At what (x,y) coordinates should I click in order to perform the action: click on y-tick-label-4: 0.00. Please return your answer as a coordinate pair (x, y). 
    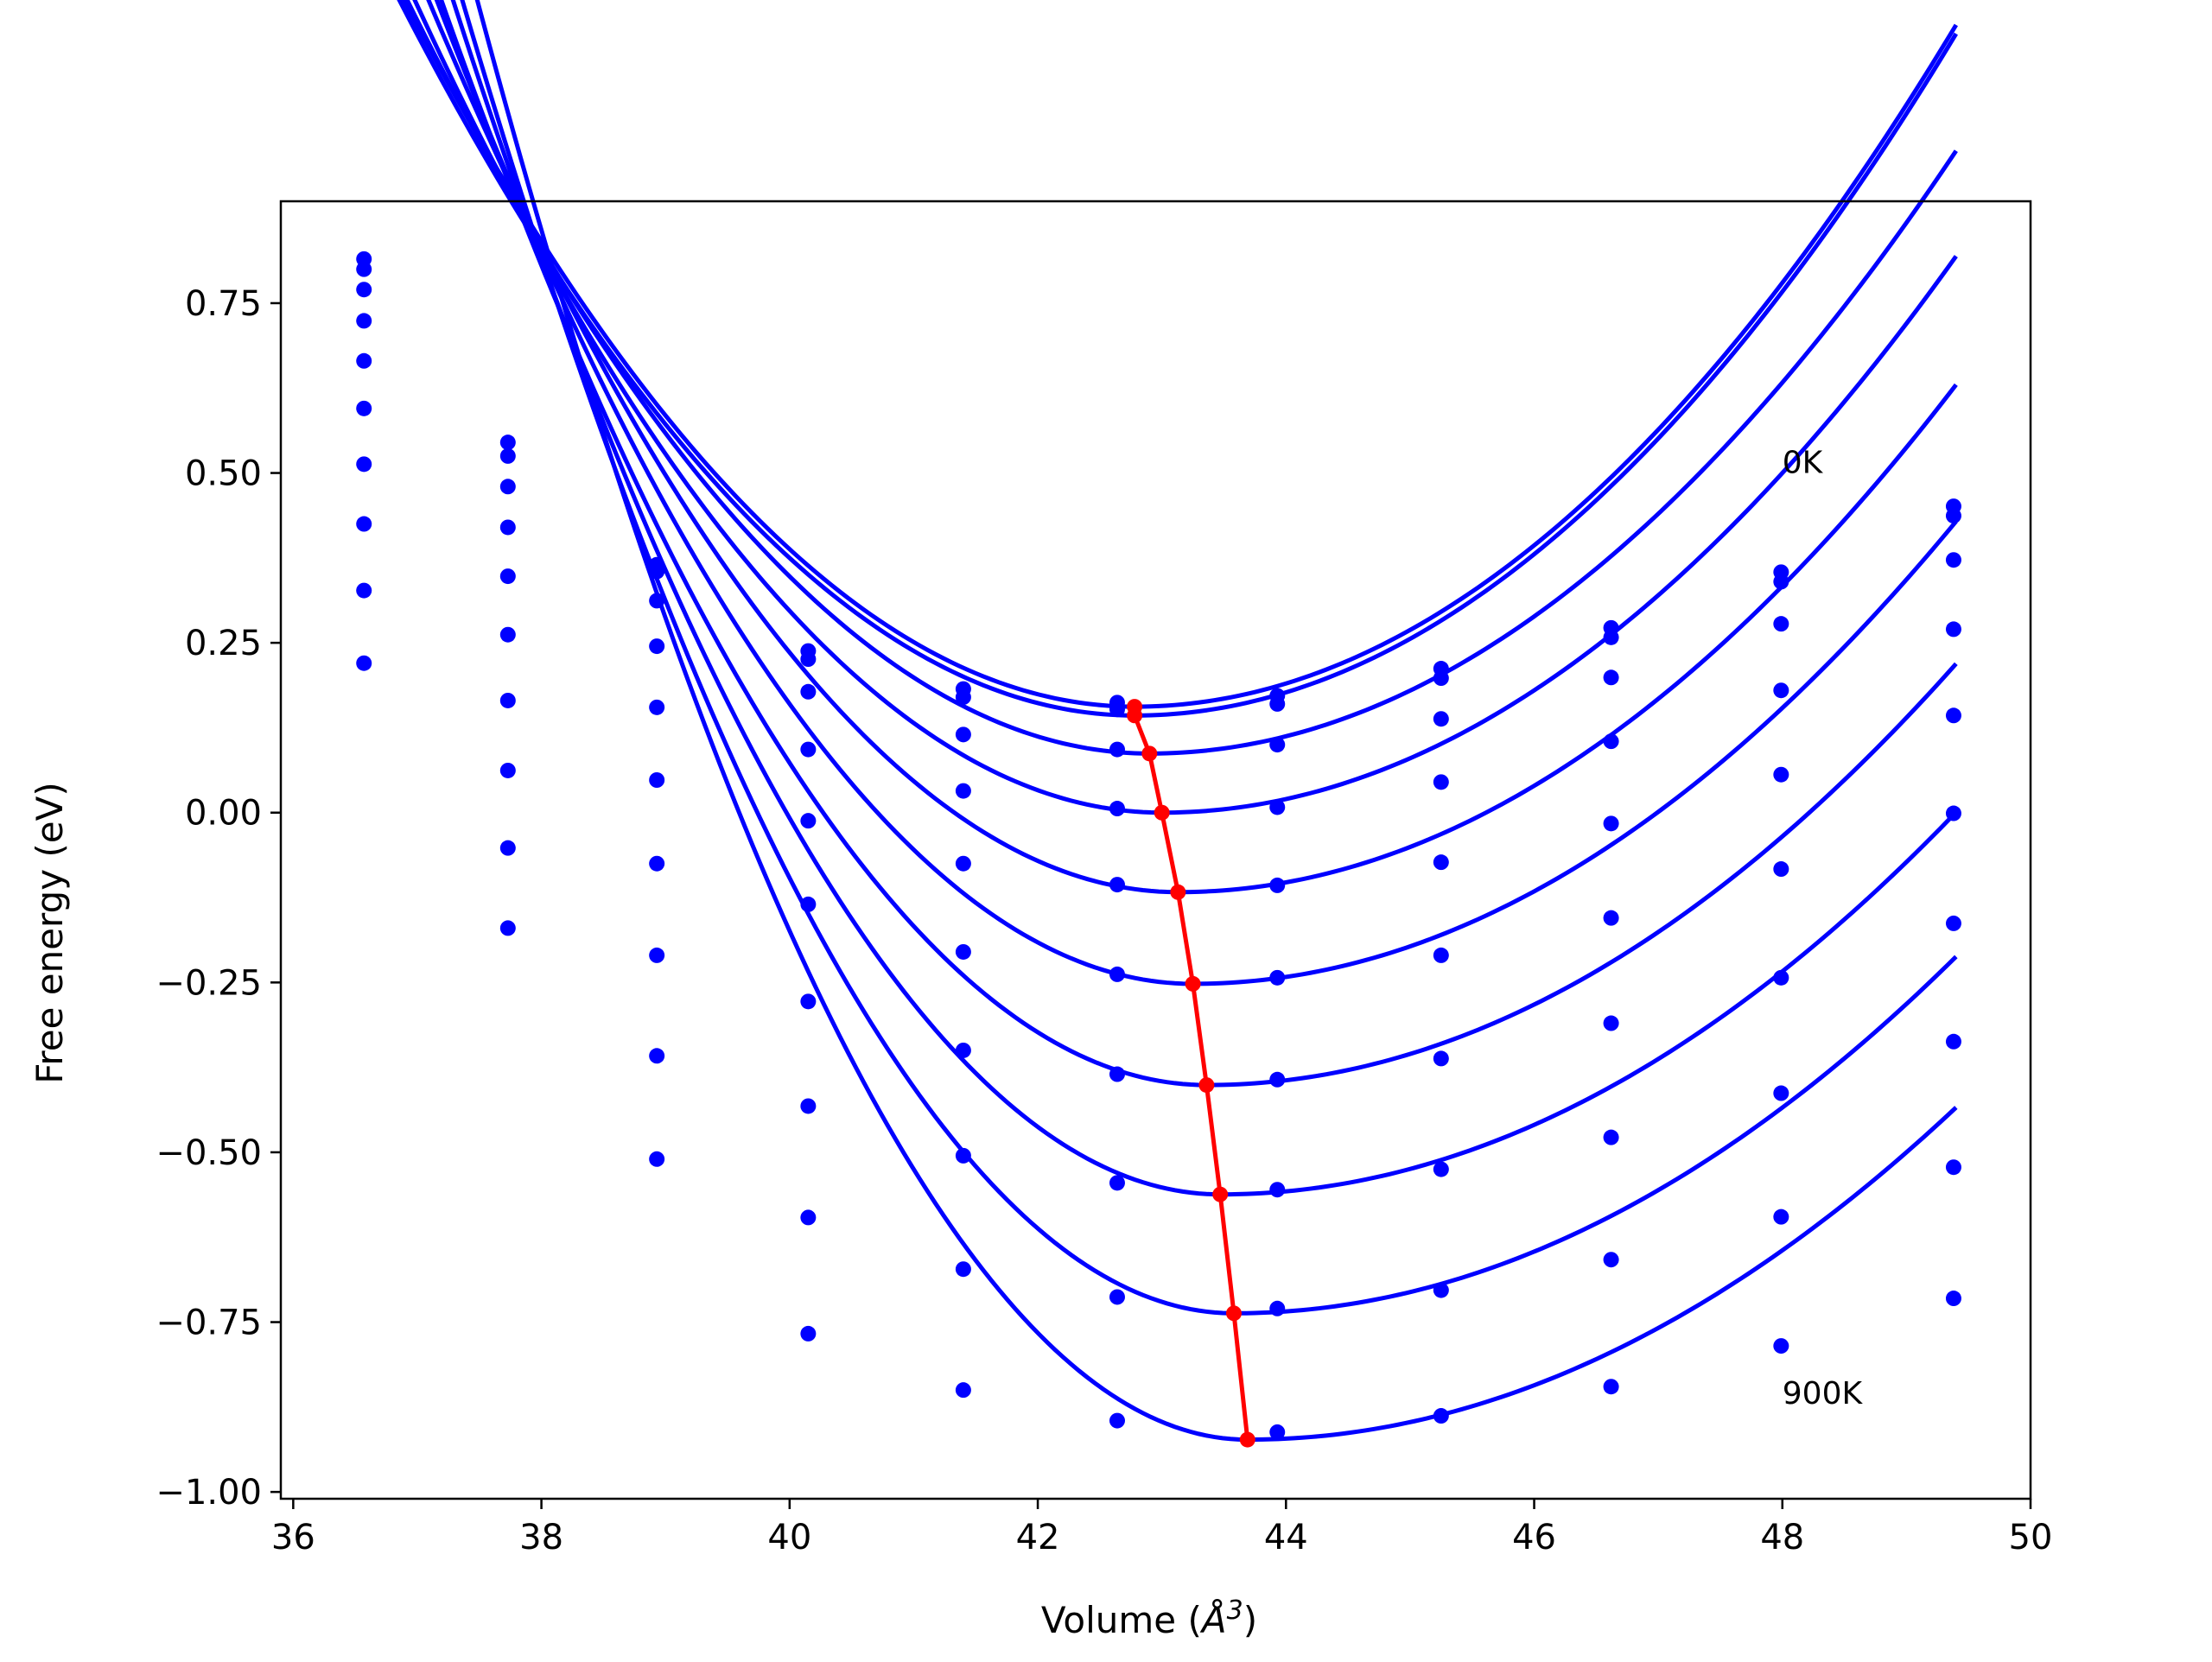
    Looking at the image, I should click on (223, 814).